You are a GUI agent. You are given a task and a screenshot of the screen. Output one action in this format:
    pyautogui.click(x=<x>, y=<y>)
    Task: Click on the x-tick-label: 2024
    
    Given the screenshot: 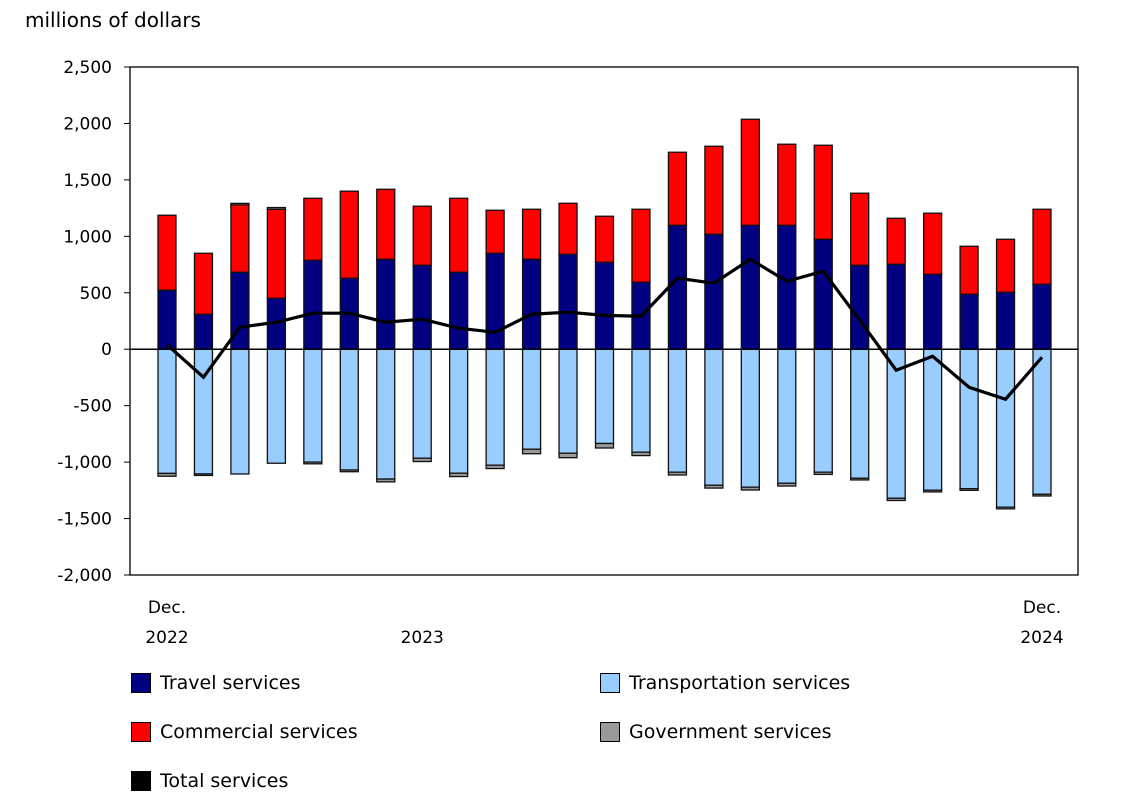 What is the action you would take?
    pyautogui.click(x=1041, y=638)
    